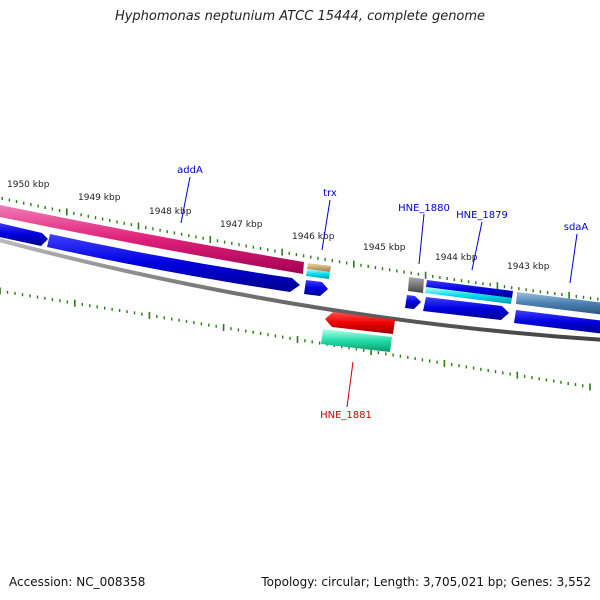 This screenshot has height=600, width=600. What do you see at coordinates (316, 288) in the screenshot?
I see `cds-forward-trx` at bounding box center [316, 288].